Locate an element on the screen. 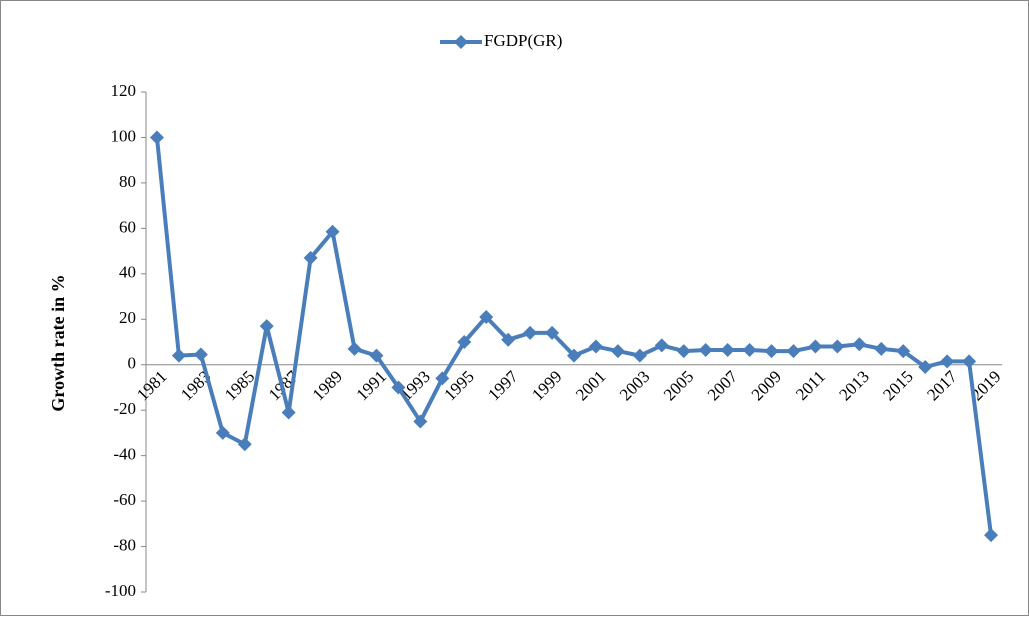 This screenshot has width=1029, height=621. y-tick-label: 60 is located at coordinates (127, 226).